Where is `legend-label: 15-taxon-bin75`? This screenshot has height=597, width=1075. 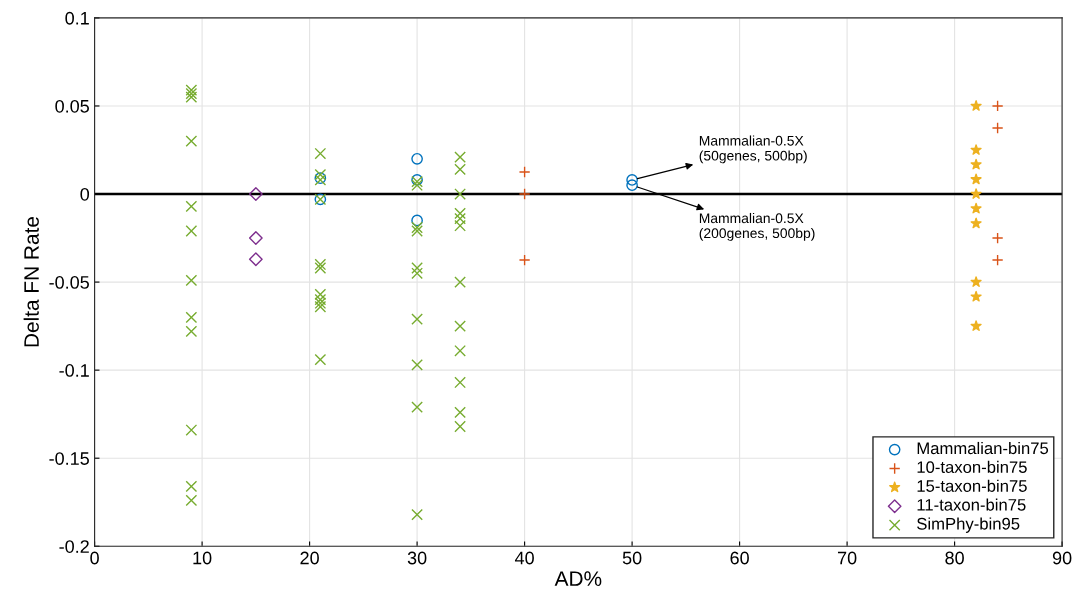
legend-label: 15-taxon-bin75 is located at coordinates (972, 485).